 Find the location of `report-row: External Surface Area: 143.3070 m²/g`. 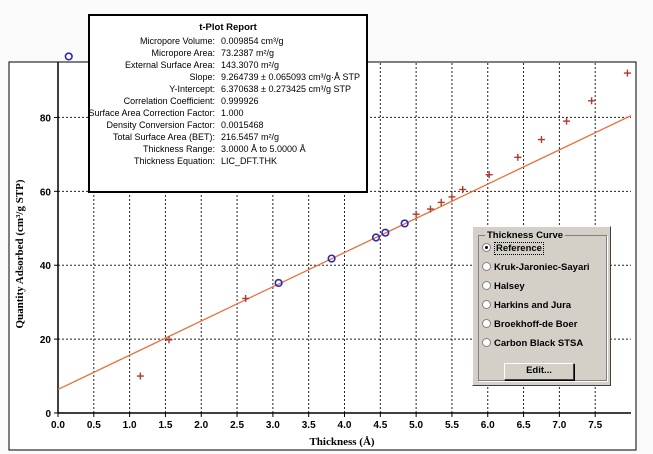

report-row: External Surface Area: 143.3070 m²/g is located at coordinates (228, 65).